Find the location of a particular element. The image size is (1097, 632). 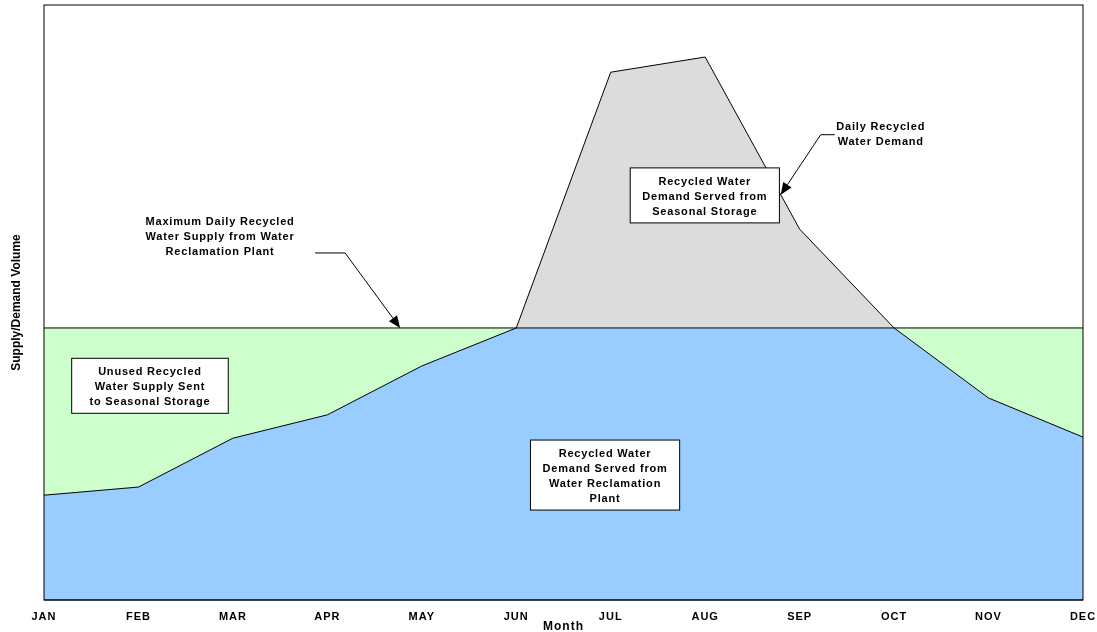

x-tick-label: JUL is located at coordinates (610, 616).